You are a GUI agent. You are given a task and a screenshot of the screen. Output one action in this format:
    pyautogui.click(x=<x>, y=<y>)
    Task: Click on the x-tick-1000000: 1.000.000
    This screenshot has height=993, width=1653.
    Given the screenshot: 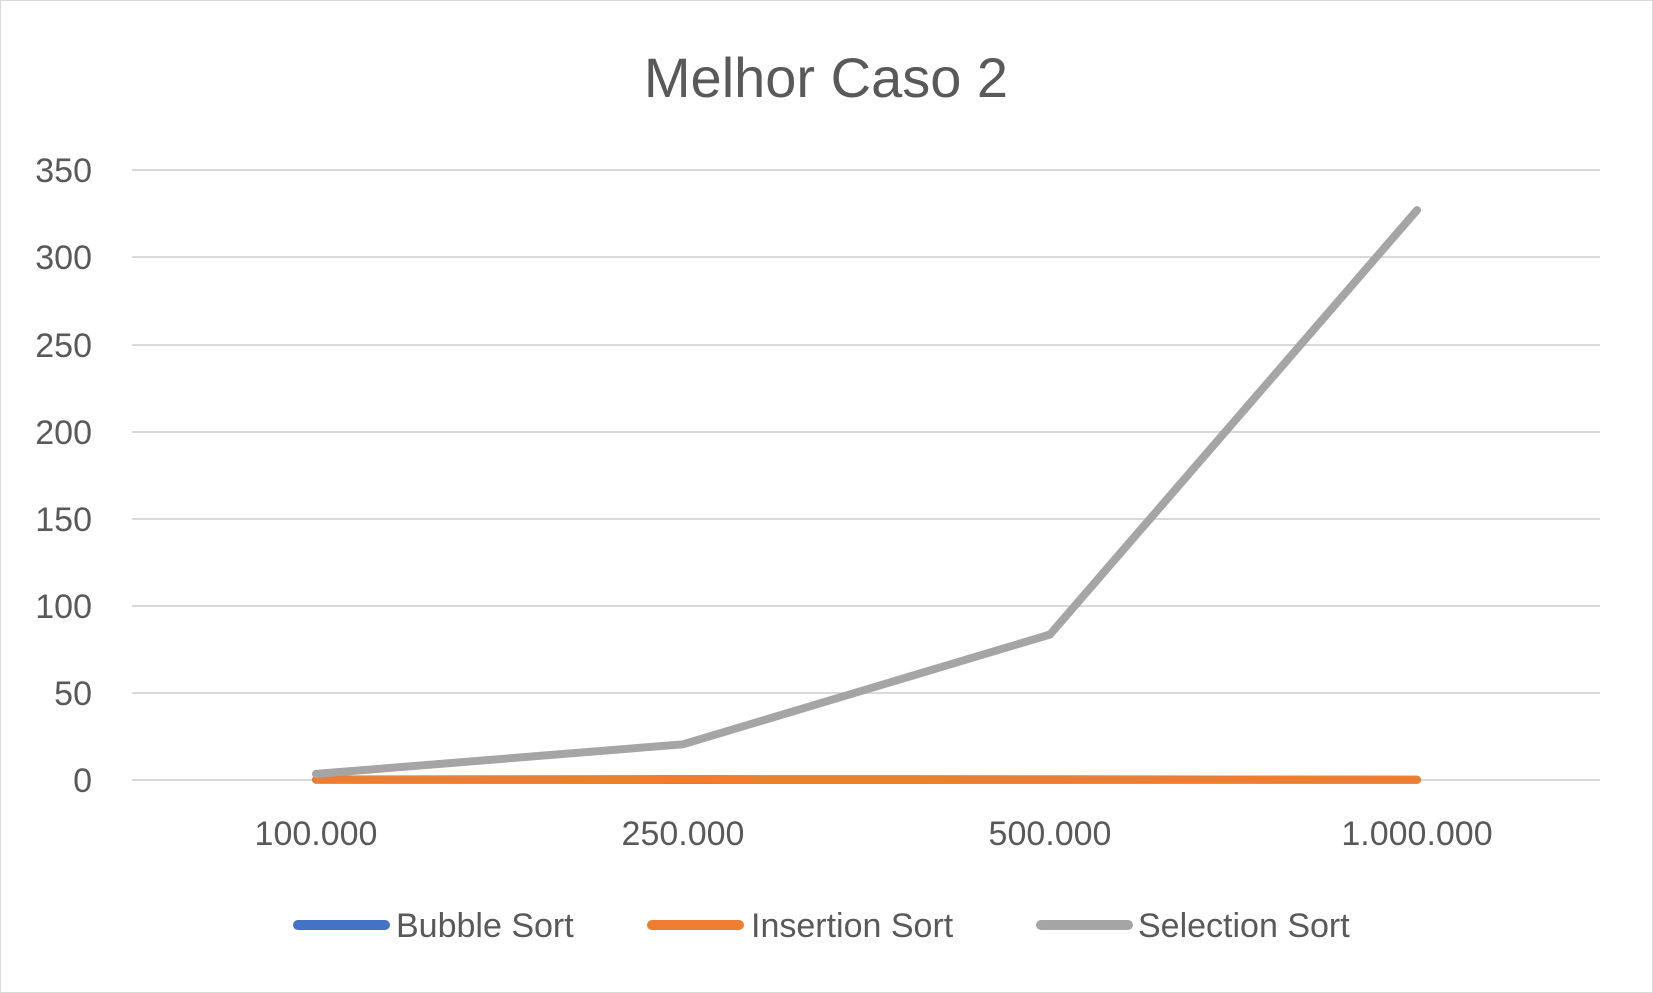 What is the action you would take?
    pyautogui.click(x=1416, y=834)
    